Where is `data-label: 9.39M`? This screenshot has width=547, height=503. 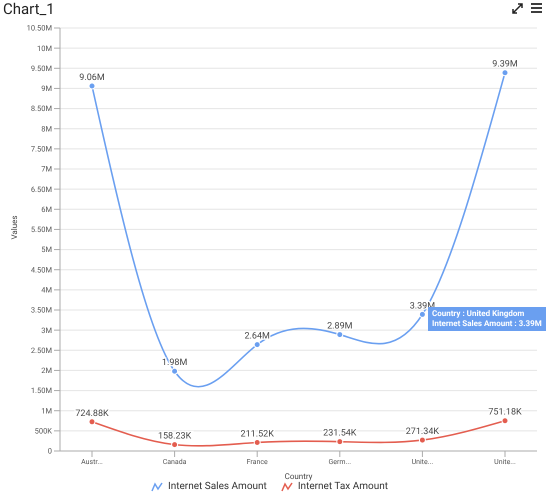
data-label: 9.39M is located at coordinates (505, 65).